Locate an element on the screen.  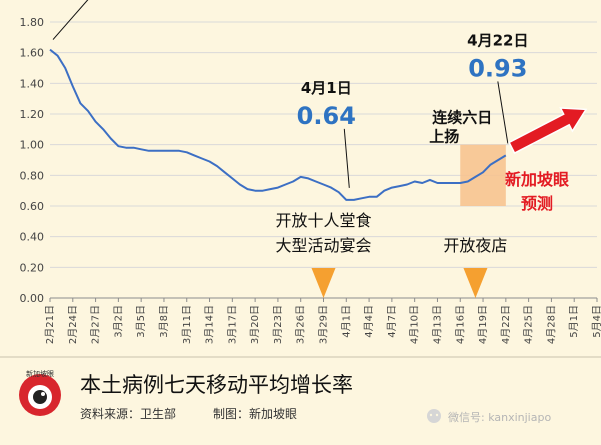
logo: 新加坡眼 is located at coordinates (40, 392).